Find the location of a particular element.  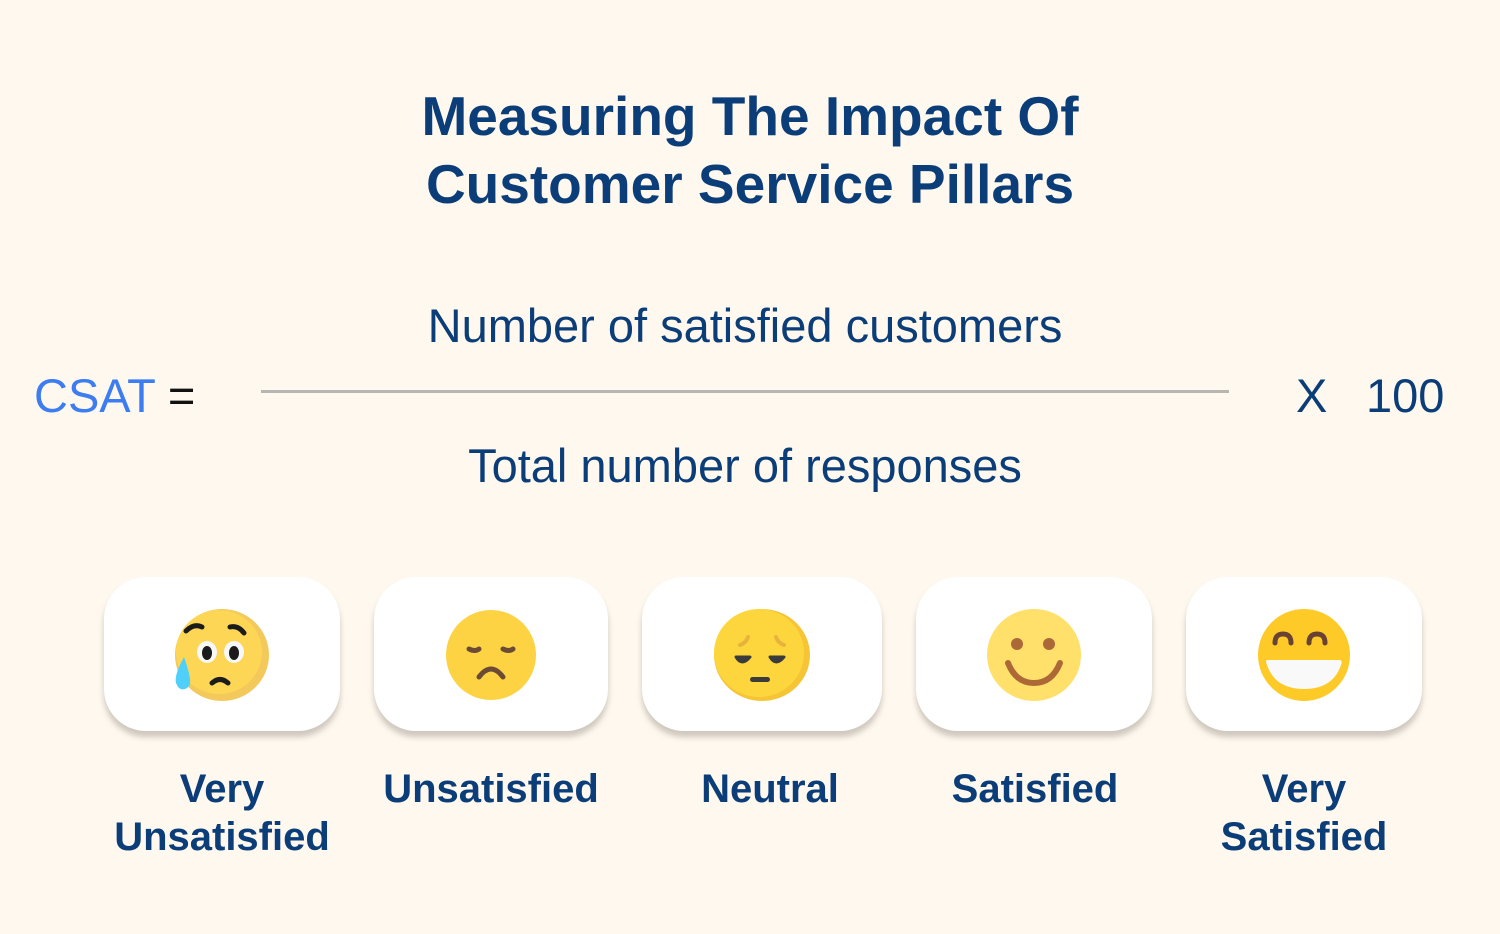

card-satisfied is located at coordinates (1034, 654).